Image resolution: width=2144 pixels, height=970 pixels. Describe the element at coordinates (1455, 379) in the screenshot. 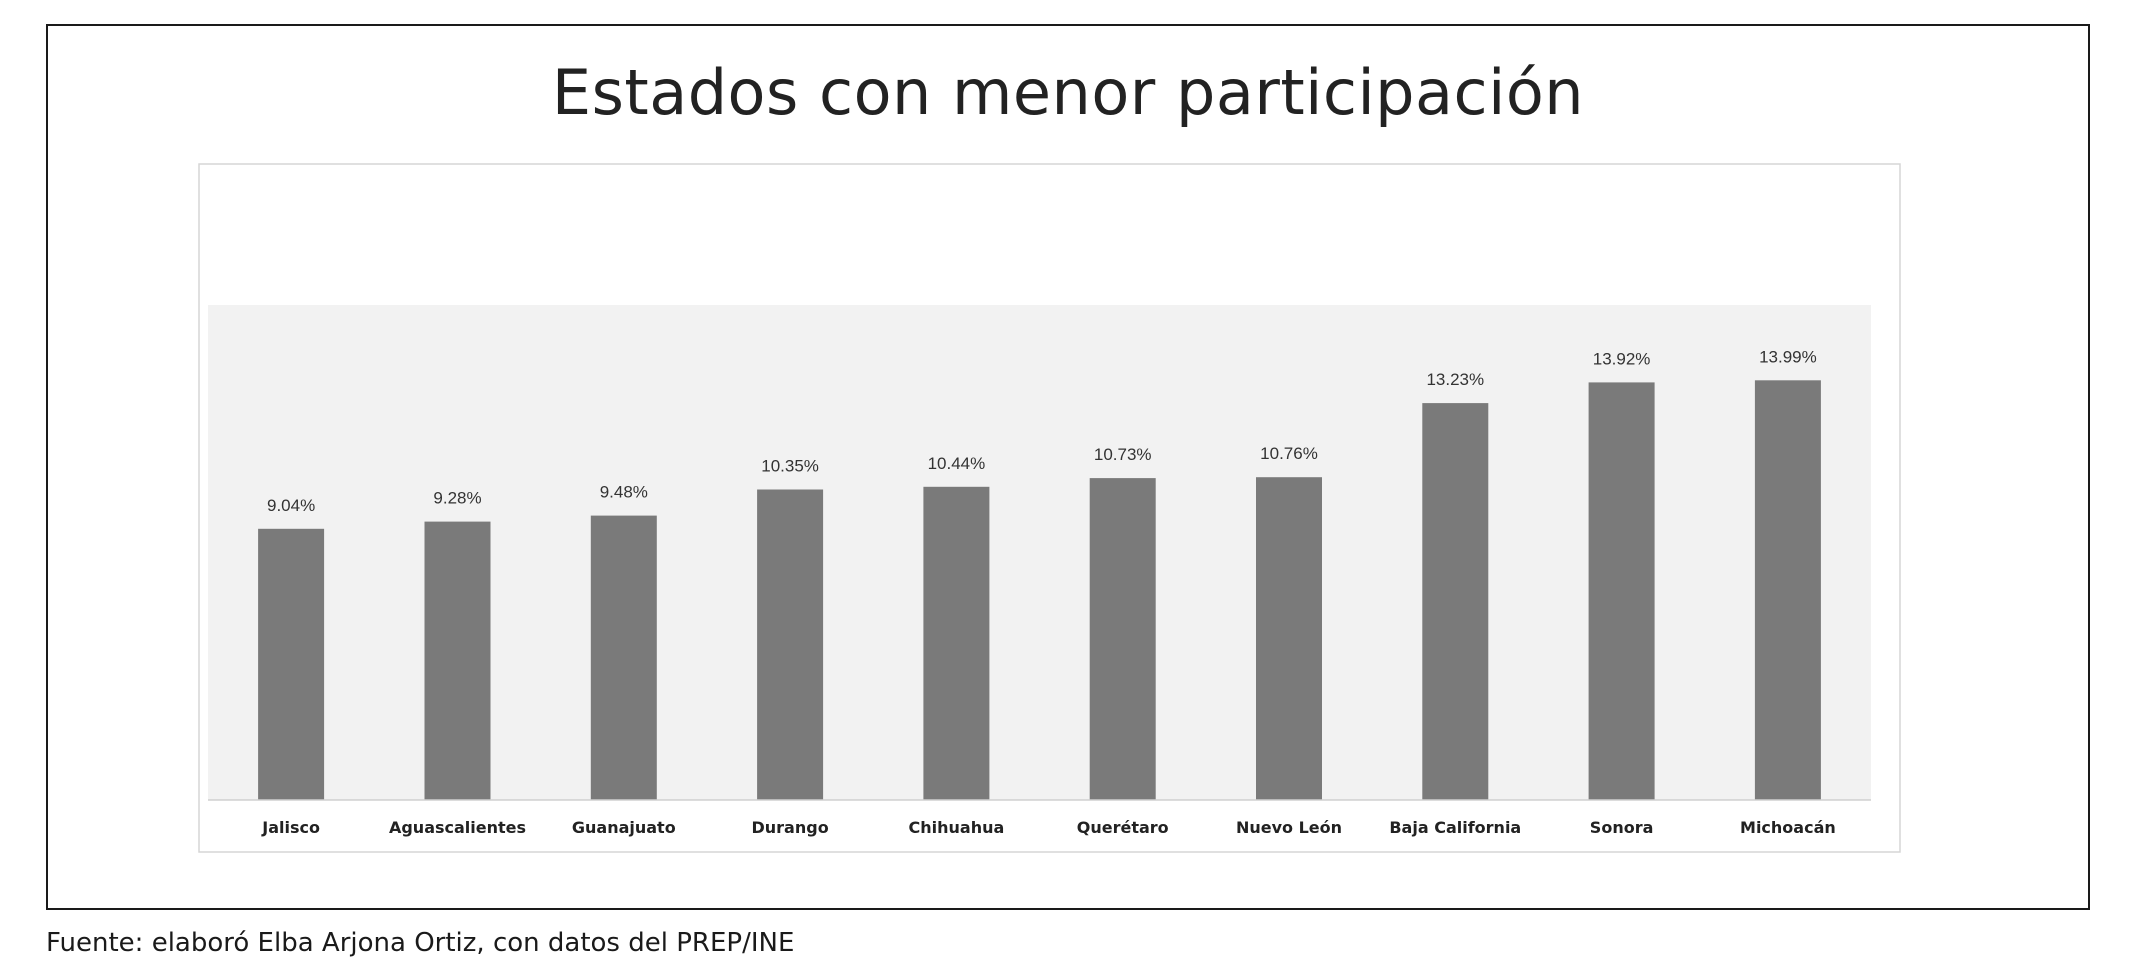

I see `data-label: 13.23%` at that location.